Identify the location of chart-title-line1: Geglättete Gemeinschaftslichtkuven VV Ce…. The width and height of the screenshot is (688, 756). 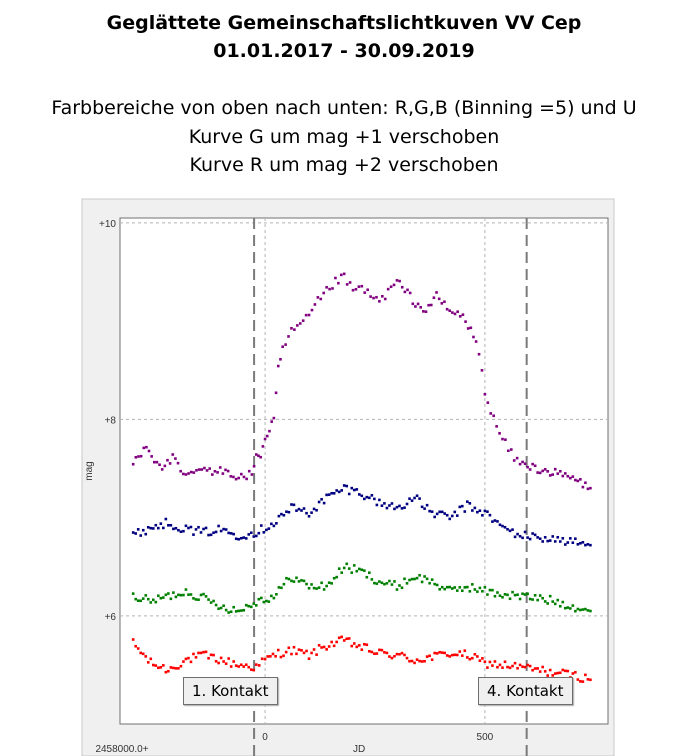
(344, 23).